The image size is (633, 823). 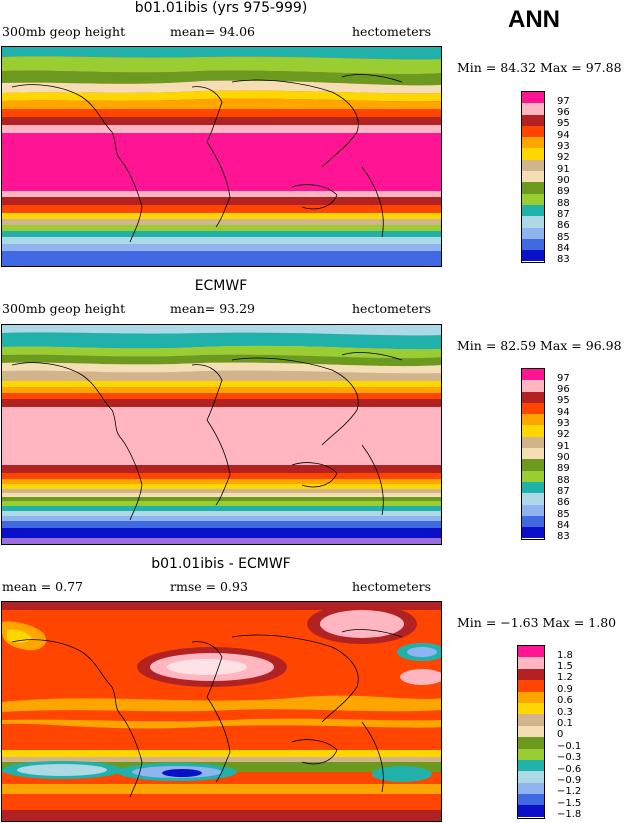 I want to click on panel-1-colorbar-label: 95, so click(x=563, y=123).